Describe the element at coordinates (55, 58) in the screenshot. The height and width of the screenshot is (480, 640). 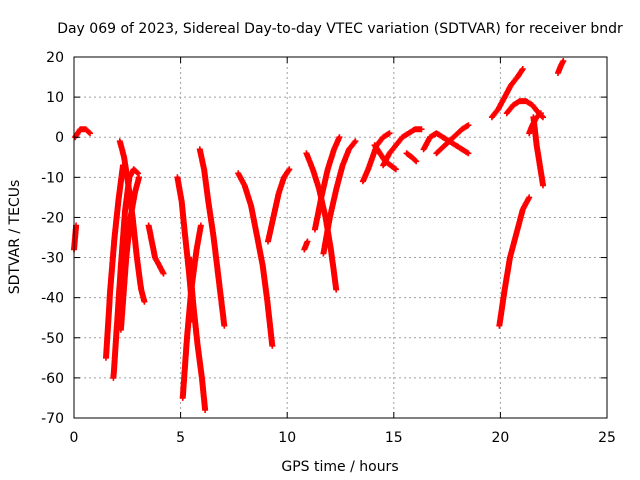
I see `y-tick-label: 20` at that location.